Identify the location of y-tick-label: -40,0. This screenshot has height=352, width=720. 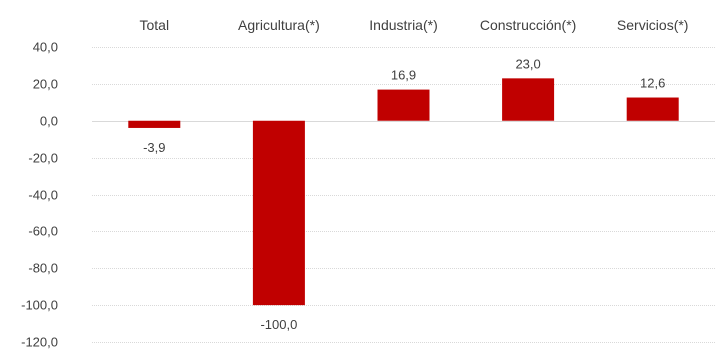
(43, 195).